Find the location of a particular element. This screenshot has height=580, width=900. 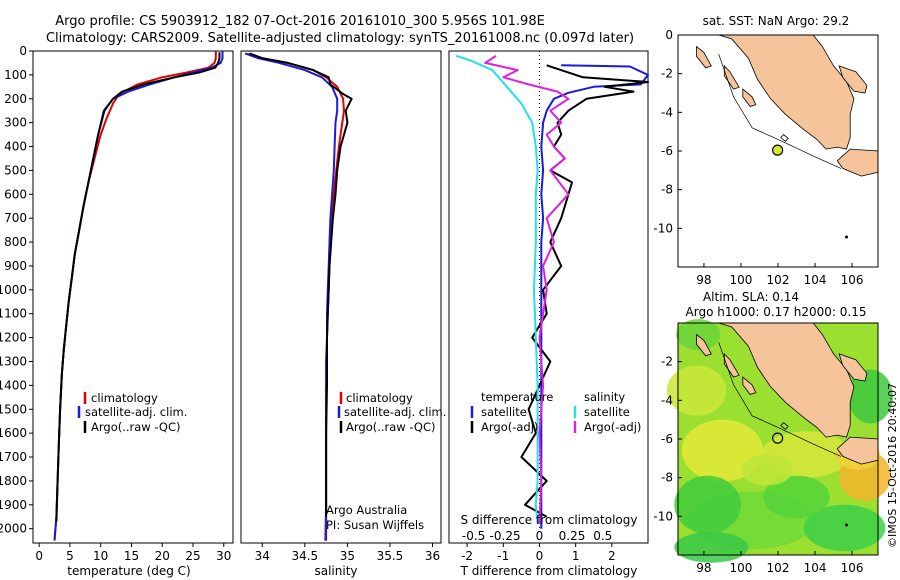

depth-tick-label: 0 is located at coordinates (23, 51).